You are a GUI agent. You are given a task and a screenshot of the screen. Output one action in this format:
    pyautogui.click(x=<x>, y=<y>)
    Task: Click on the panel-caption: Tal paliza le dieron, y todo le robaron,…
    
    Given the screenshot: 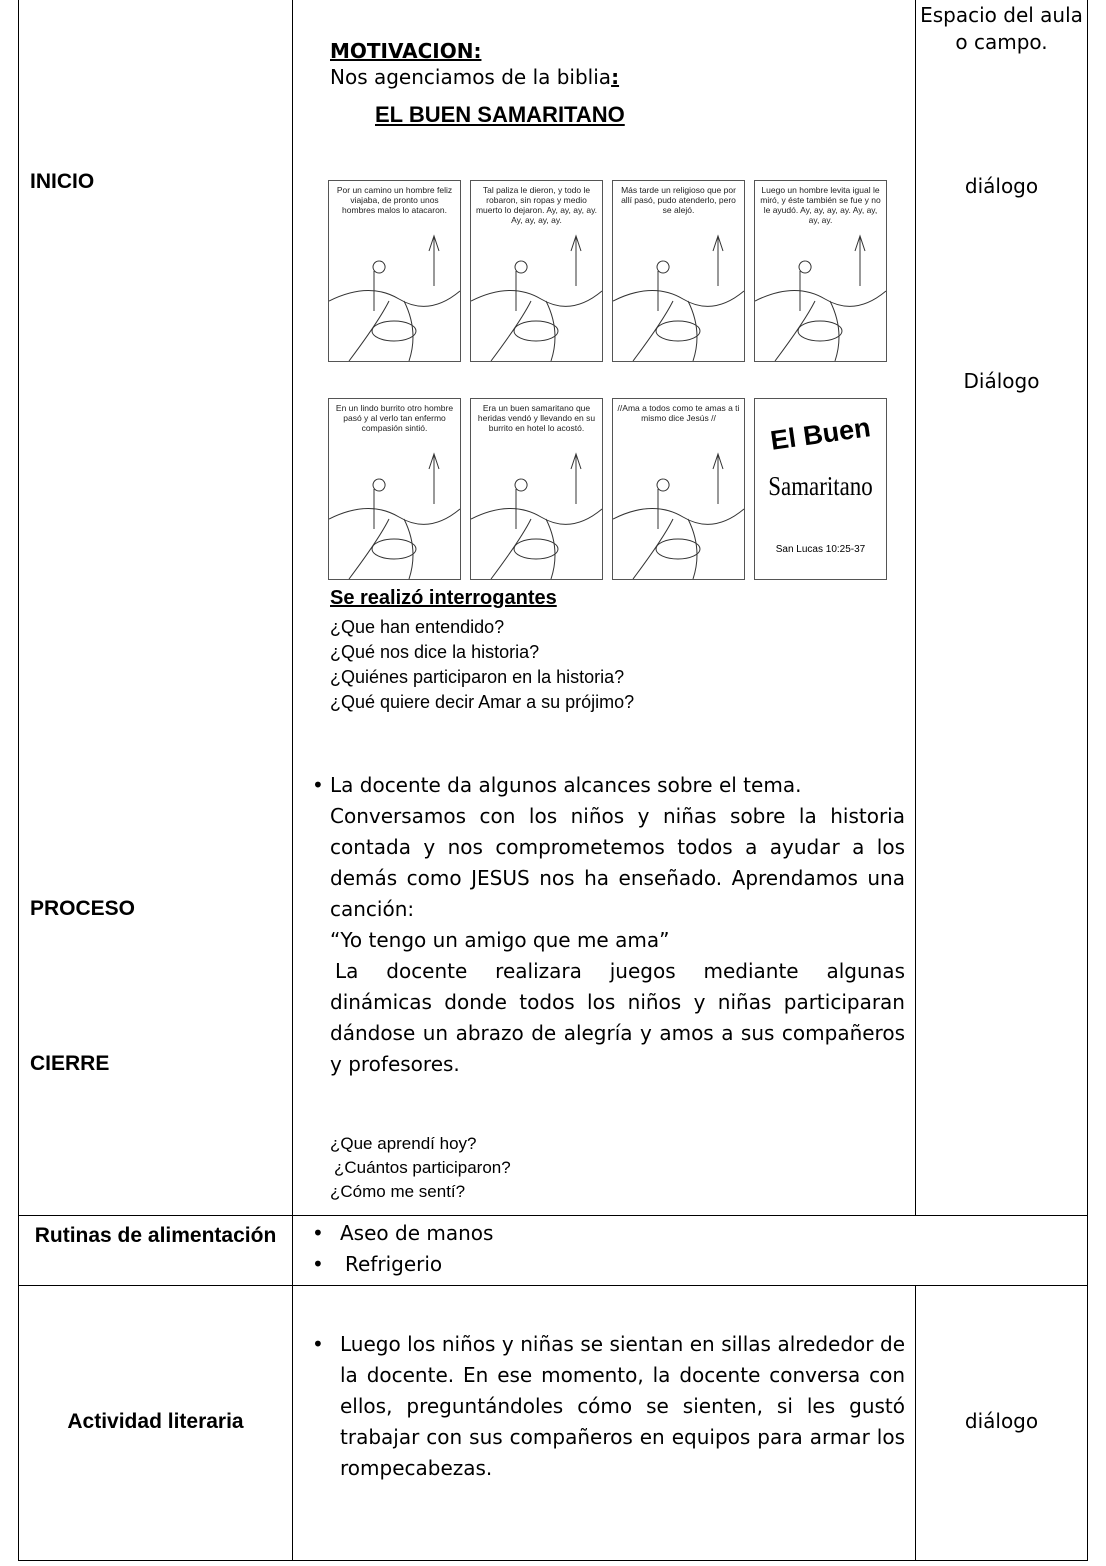 What is the action you would take?
    pyautogui.click(x=536, y=205)
    